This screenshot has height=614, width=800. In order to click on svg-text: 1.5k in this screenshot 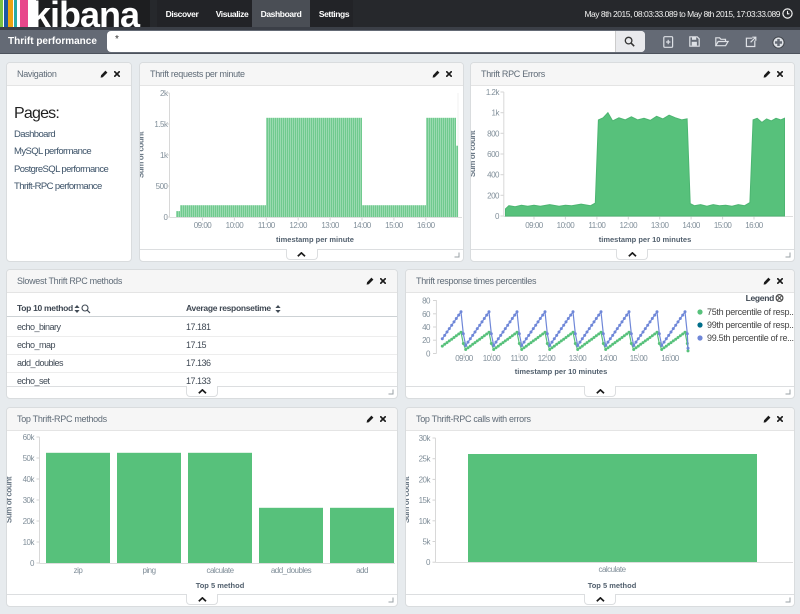, I will do `click(161, 124)`.